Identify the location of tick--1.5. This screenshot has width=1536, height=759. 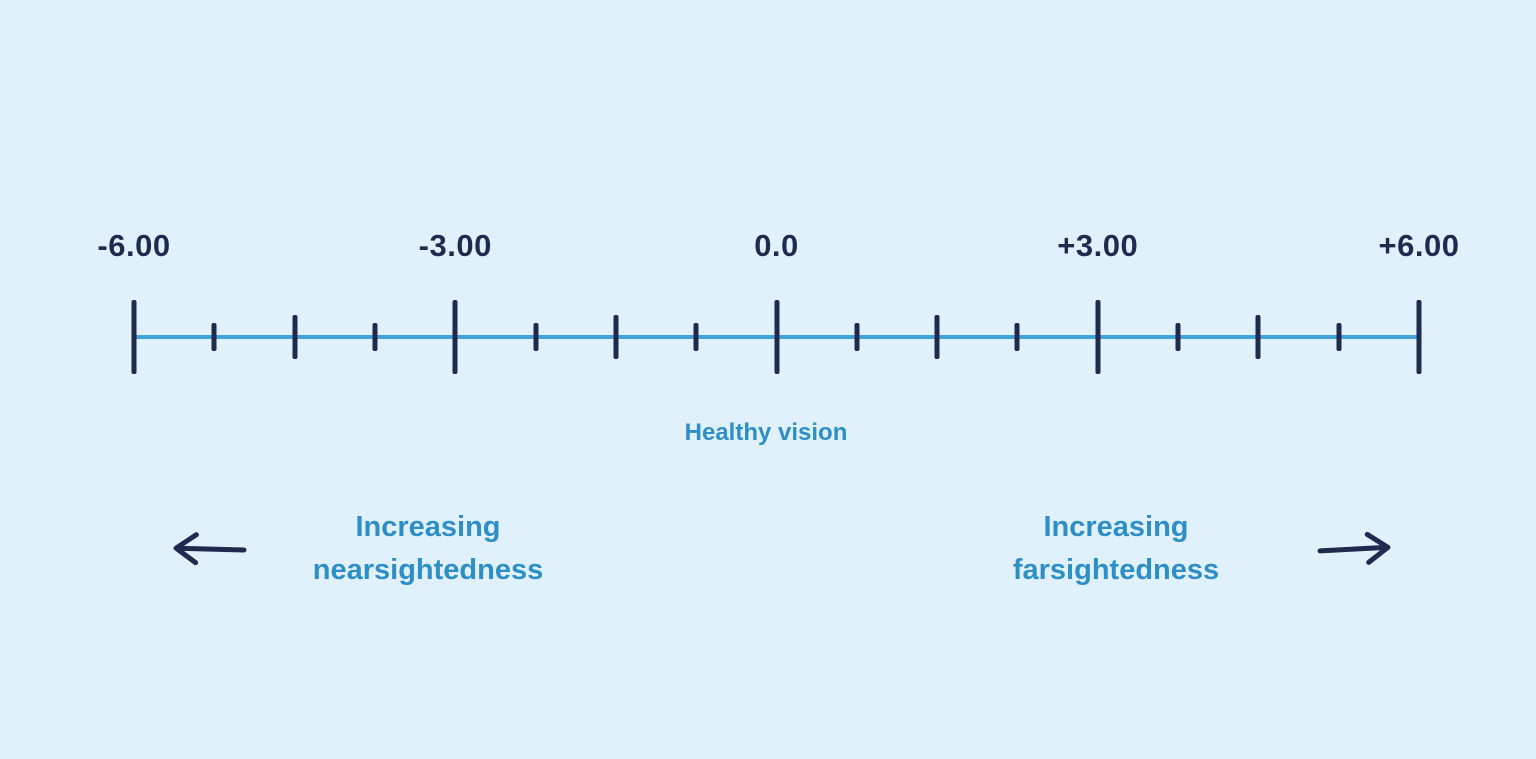
(616, 337).